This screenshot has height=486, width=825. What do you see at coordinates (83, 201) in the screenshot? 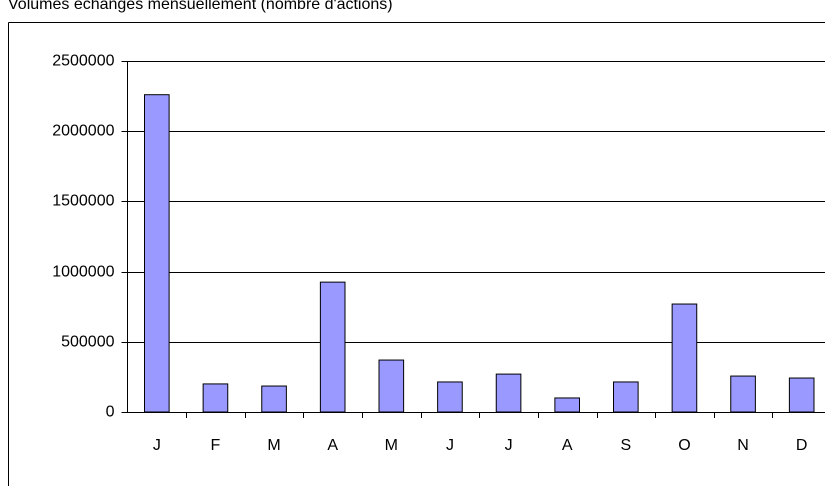
I see `y-tick-label: 1500000` at bounding box center [83, 201].